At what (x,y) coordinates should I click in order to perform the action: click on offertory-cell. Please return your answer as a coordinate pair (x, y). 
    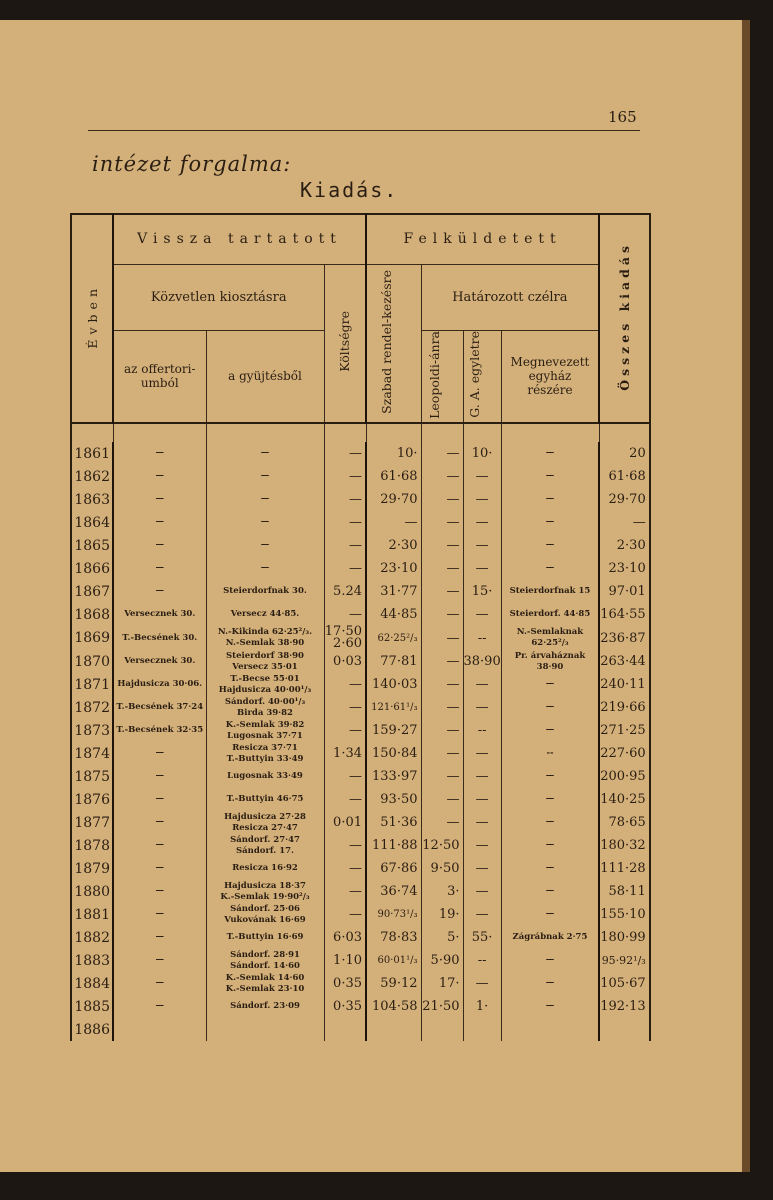
    Looking at the image, I should click on (159, 1030).